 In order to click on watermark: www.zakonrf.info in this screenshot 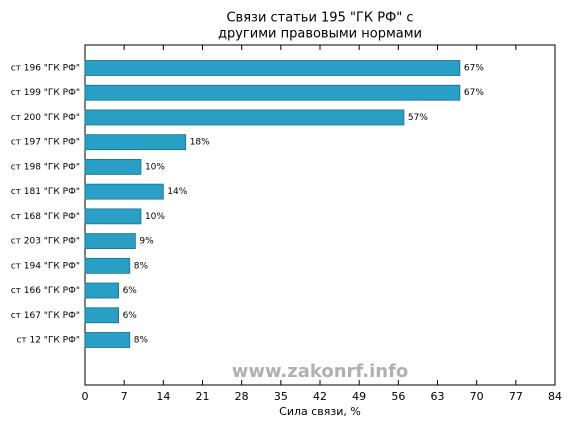, I will do `click(320, 371)`.